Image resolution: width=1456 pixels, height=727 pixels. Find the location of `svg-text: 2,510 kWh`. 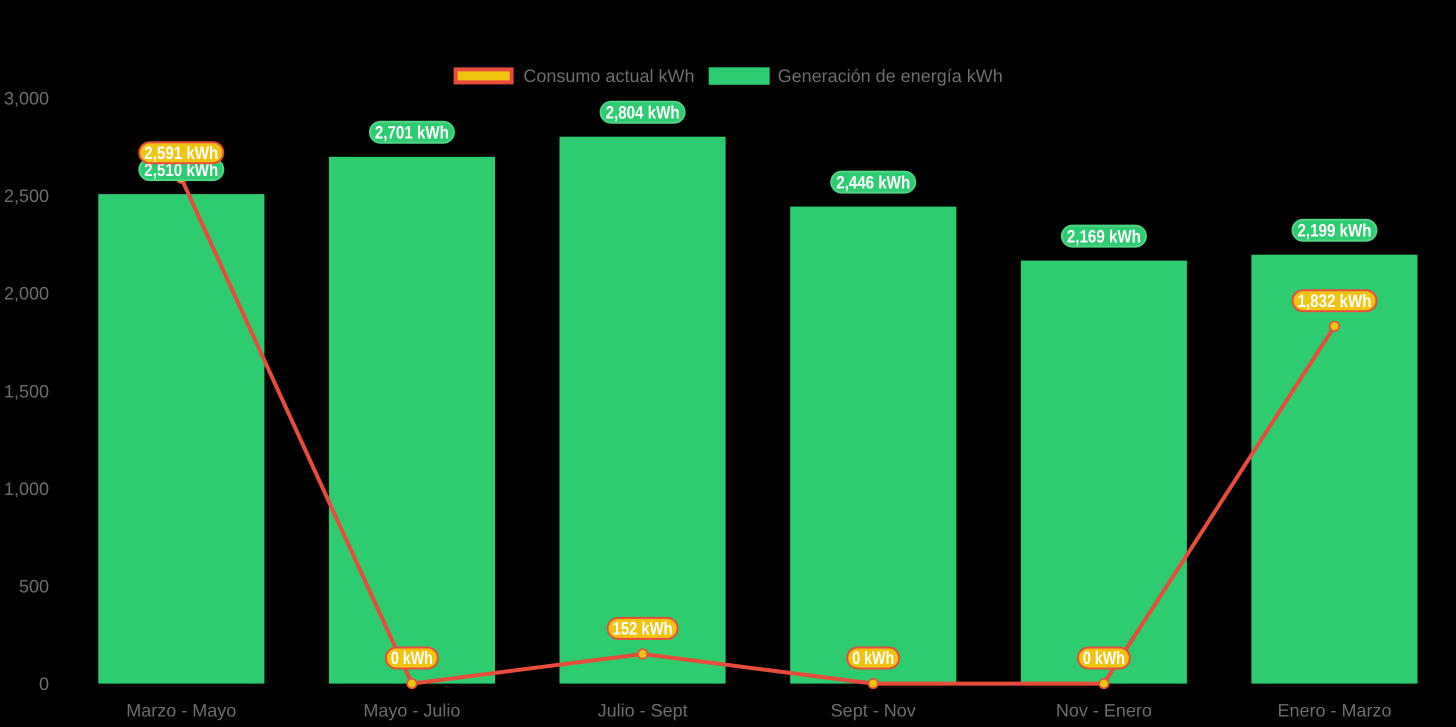

svg-text: 2,510 kWh is located at coordinates (181, 170).